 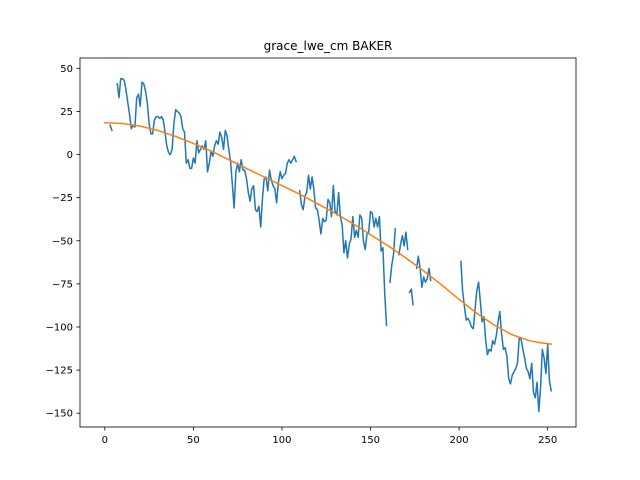 I want to click on chart-title: grace_lwe_cm BAKER, so click(x=328, y=46).